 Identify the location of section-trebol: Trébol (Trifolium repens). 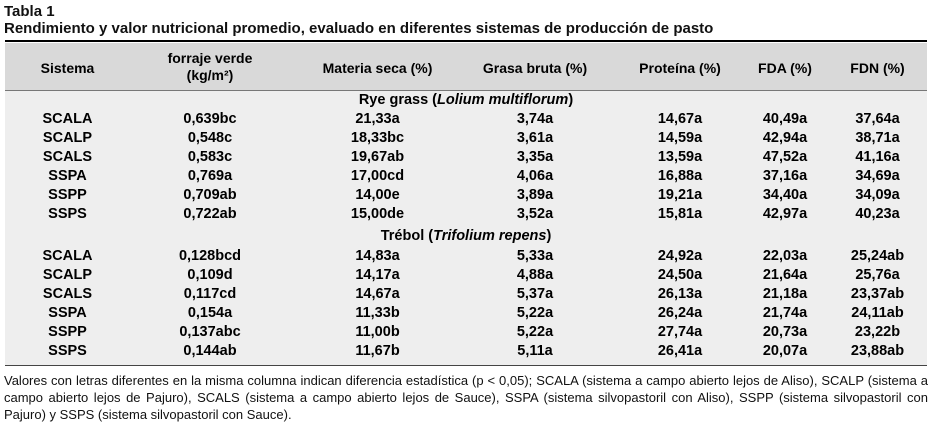
(466, 236).